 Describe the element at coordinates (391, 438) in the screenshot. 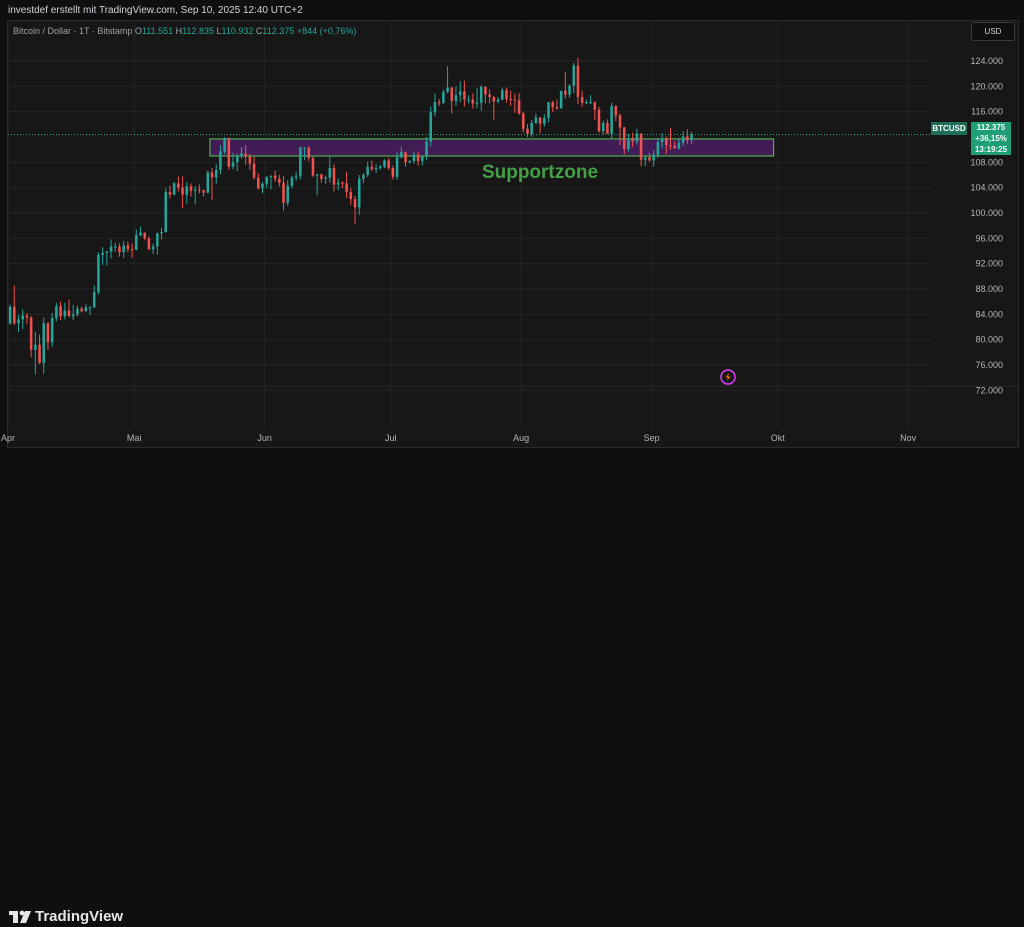

I see `x-tick-label: Jul` at that location.